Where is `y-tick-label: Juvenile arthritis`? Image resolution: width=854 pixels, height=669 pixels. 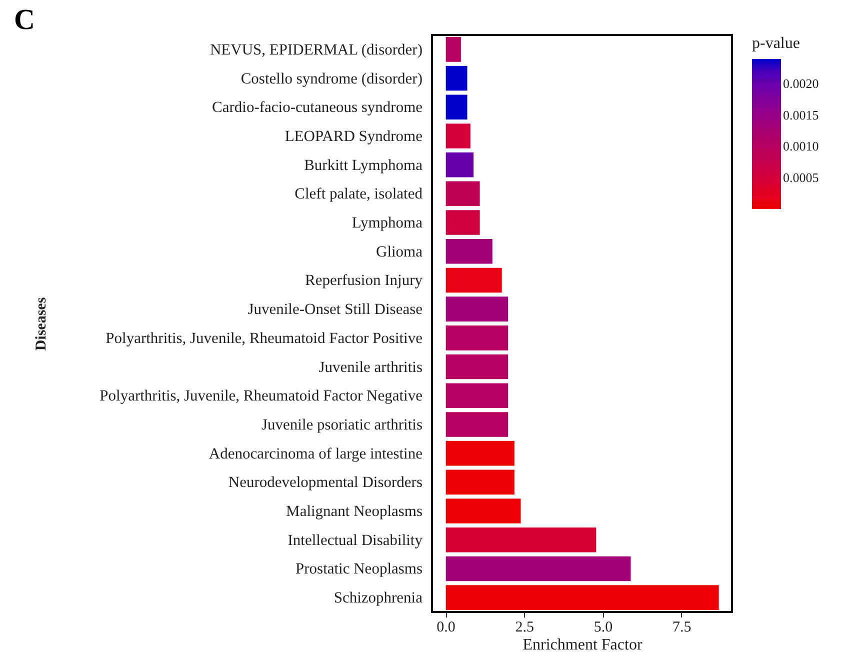
y-tick-label: Juvenile arthritis is located at coordinates (370, 367).